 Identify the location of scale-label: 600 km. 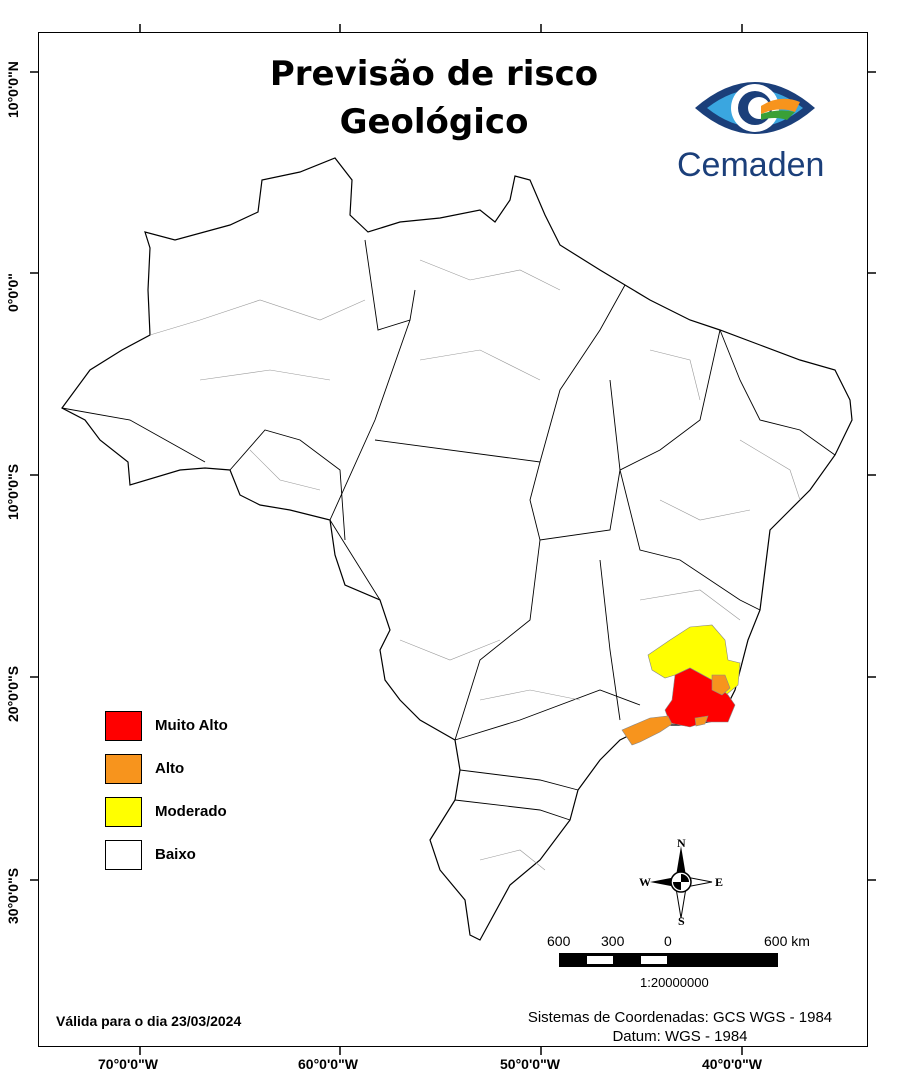
(787, 941).